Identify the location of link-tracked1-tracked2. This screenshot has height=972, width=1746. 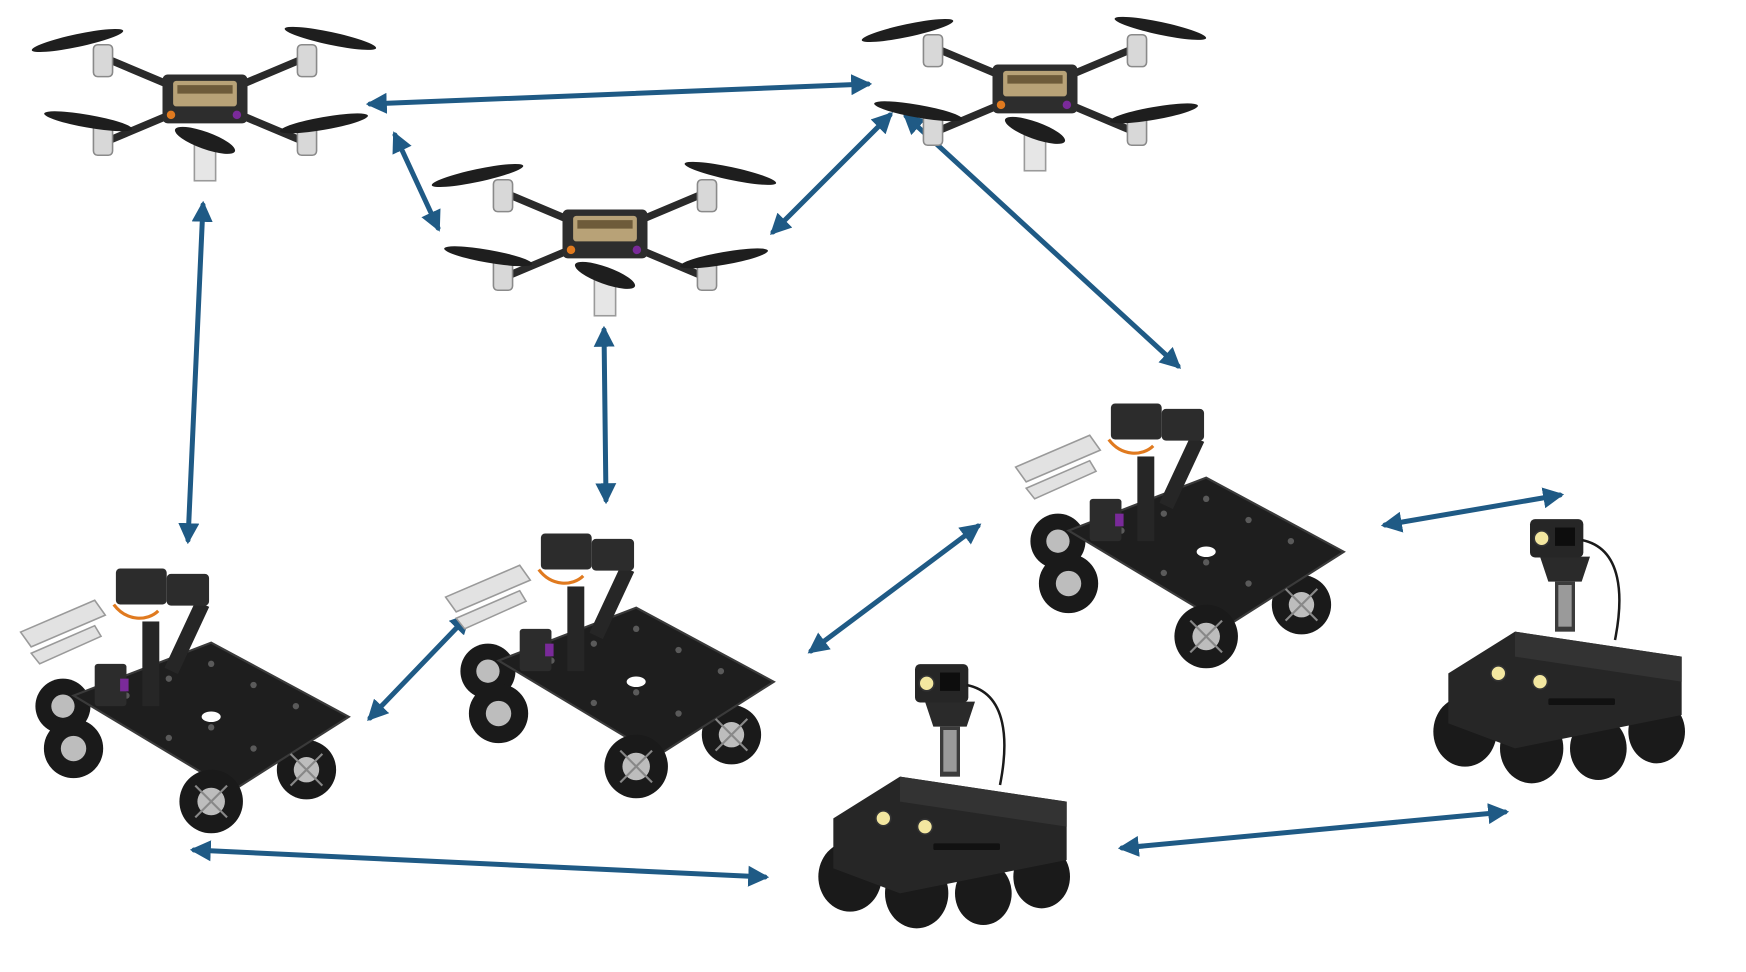
(1313, 830).